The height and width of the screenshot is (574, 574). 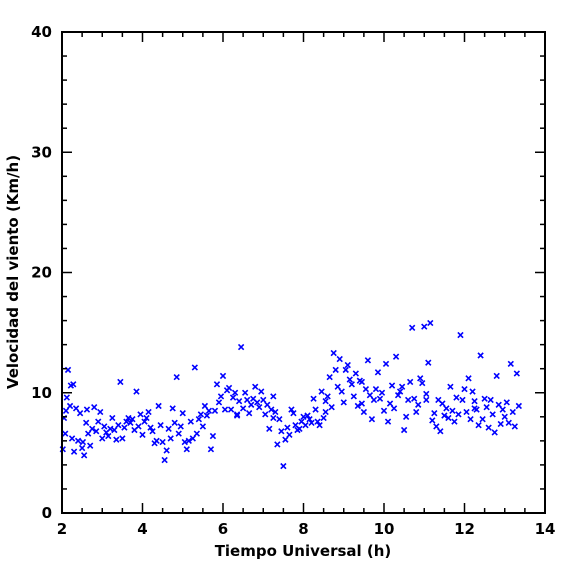 I want to click on y-axis-title: Velocidad del viento (Km/h), so click(x=13, y=272).